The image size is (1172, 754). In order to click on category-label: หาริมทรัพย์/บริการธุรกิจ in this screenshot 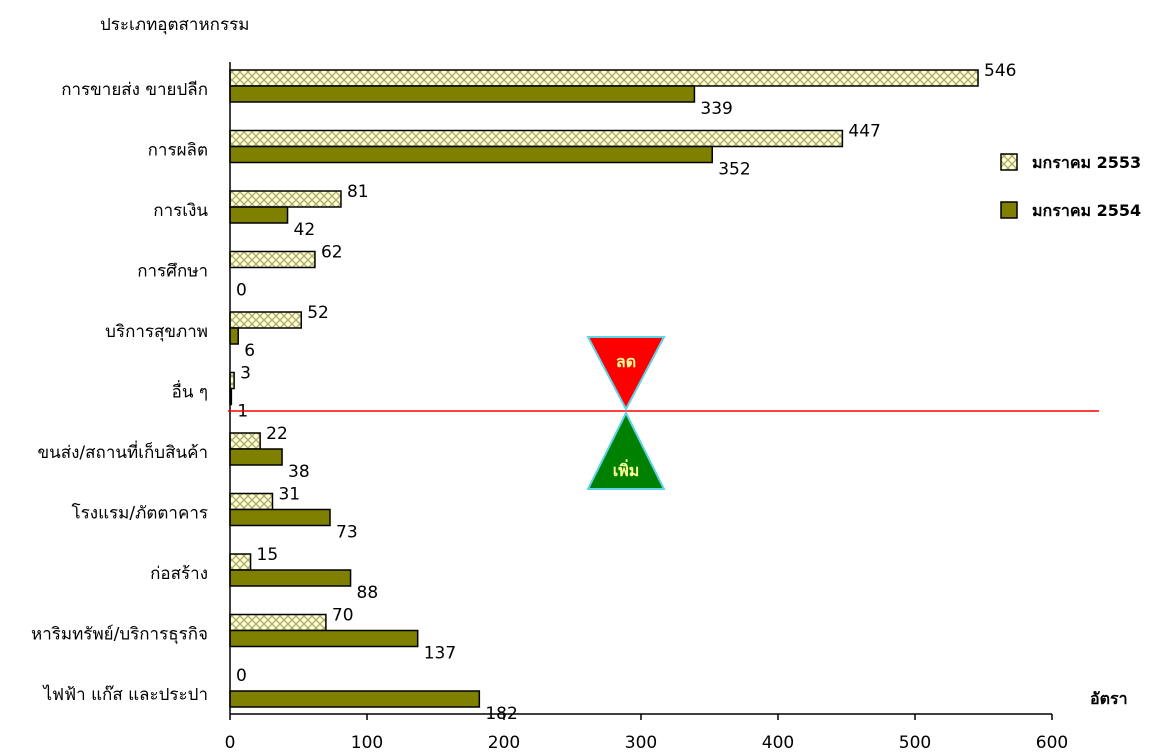, I will do `click(119, 635)`.